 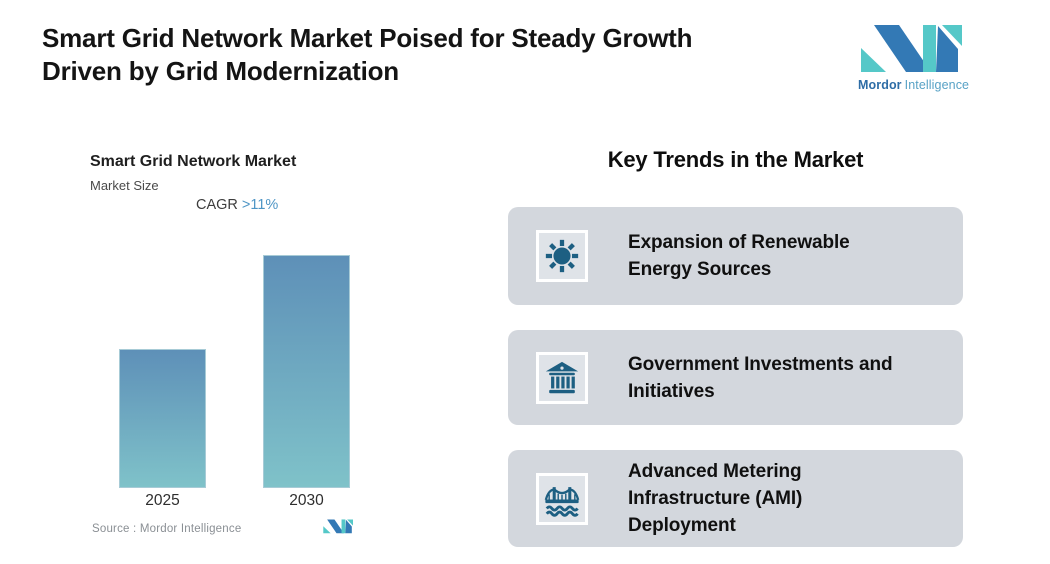 I want to click on sun-icon, so click(x=562, y=256).